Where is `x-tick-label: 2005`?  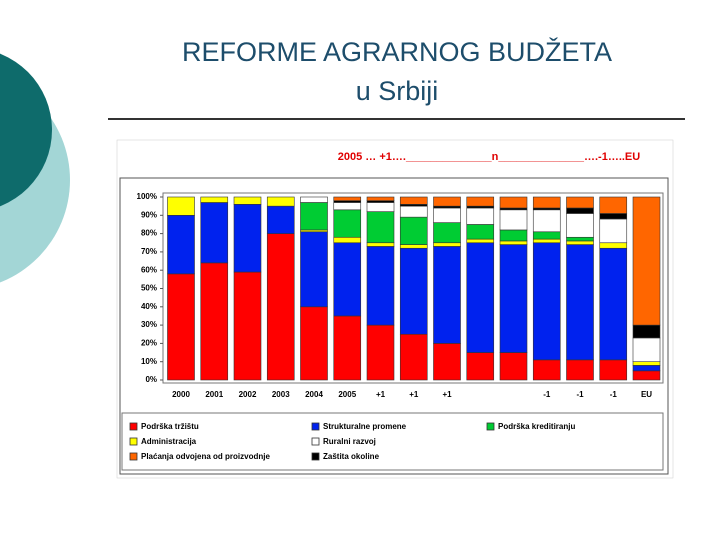
x-tick-label: 2005 is located at coordinates (347, 394).